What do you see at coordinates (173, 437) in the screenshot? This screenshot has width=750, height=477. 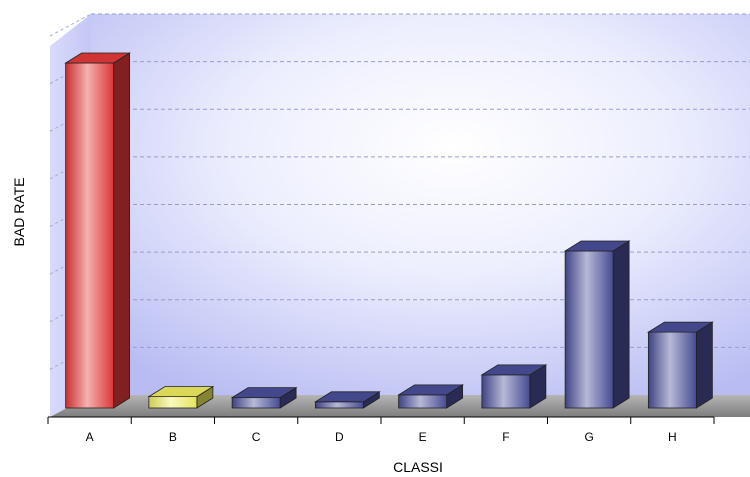 I see `x-tick-label: B` at bounding box center [173, 437].